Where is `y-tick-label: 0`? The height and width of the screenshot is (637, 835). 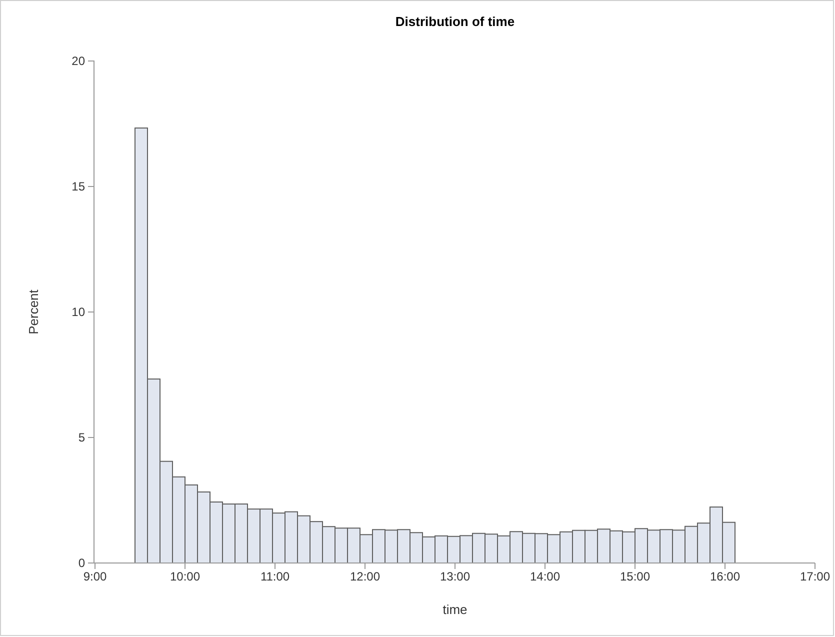 y-tick-label: 0 is located at coordinates (82, 563).